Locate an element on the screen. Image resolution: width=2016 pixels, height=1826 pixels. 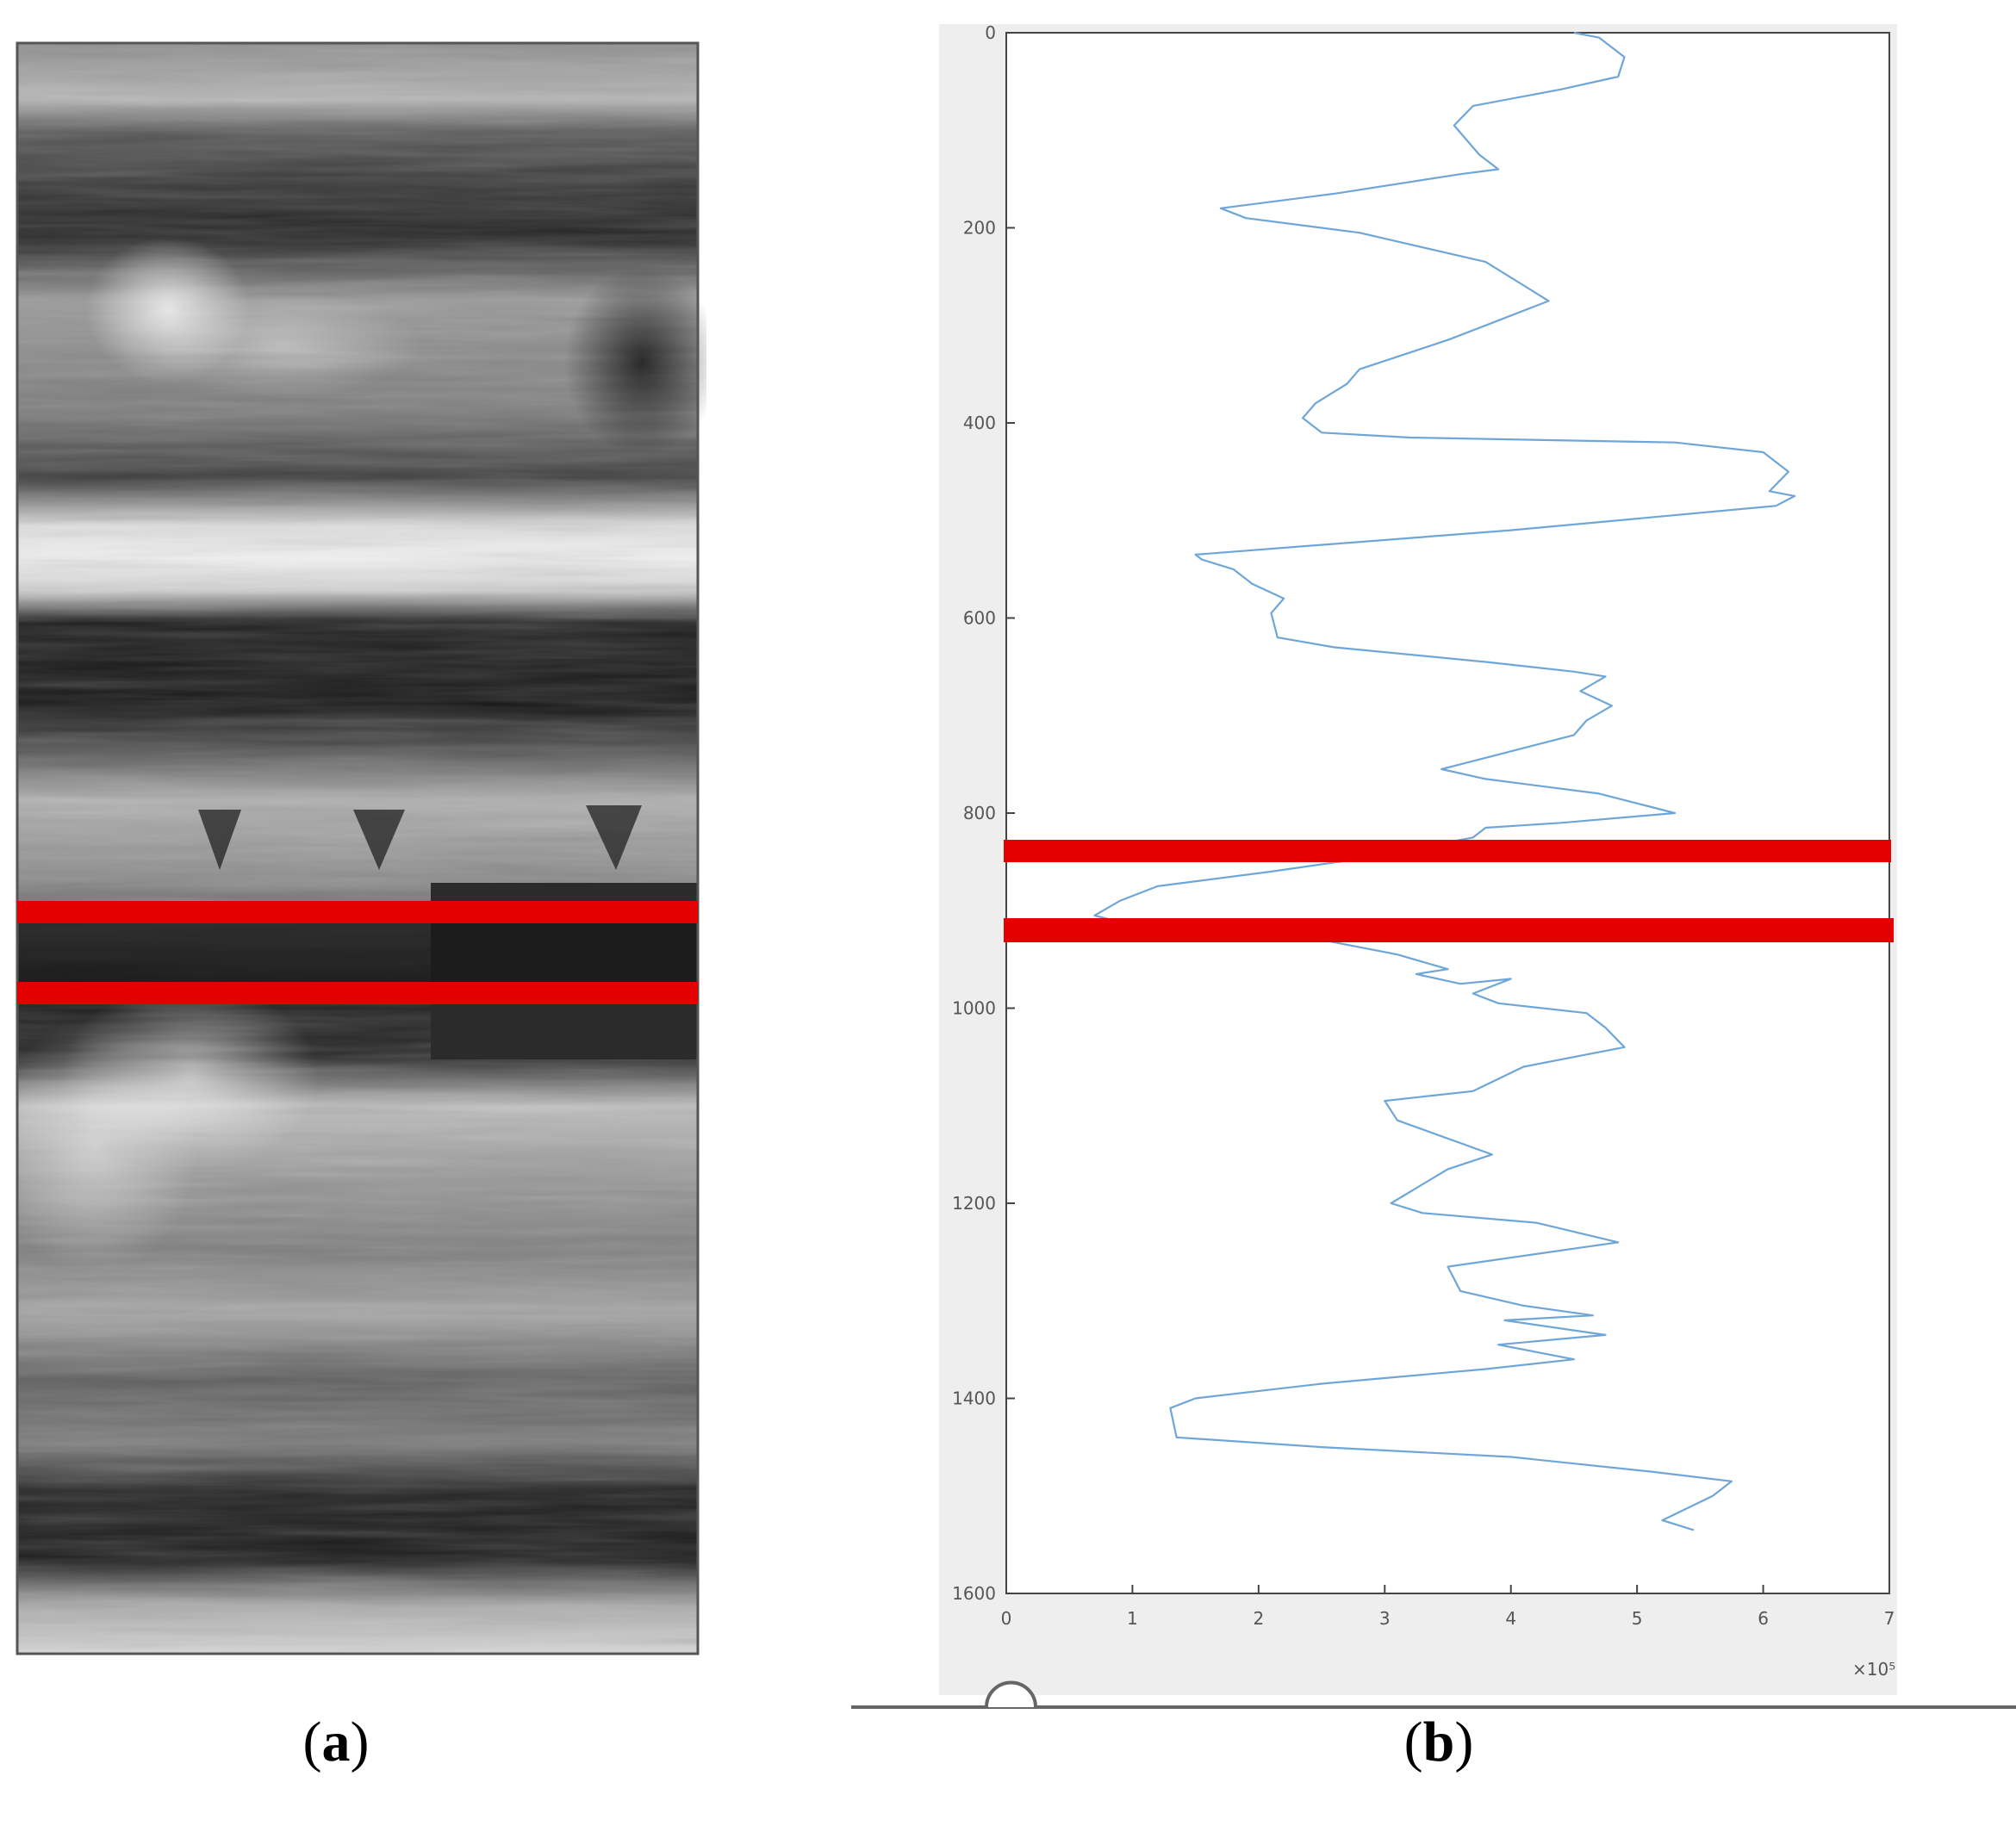
highlight-band-bottom is located at coordinates (358, 993).